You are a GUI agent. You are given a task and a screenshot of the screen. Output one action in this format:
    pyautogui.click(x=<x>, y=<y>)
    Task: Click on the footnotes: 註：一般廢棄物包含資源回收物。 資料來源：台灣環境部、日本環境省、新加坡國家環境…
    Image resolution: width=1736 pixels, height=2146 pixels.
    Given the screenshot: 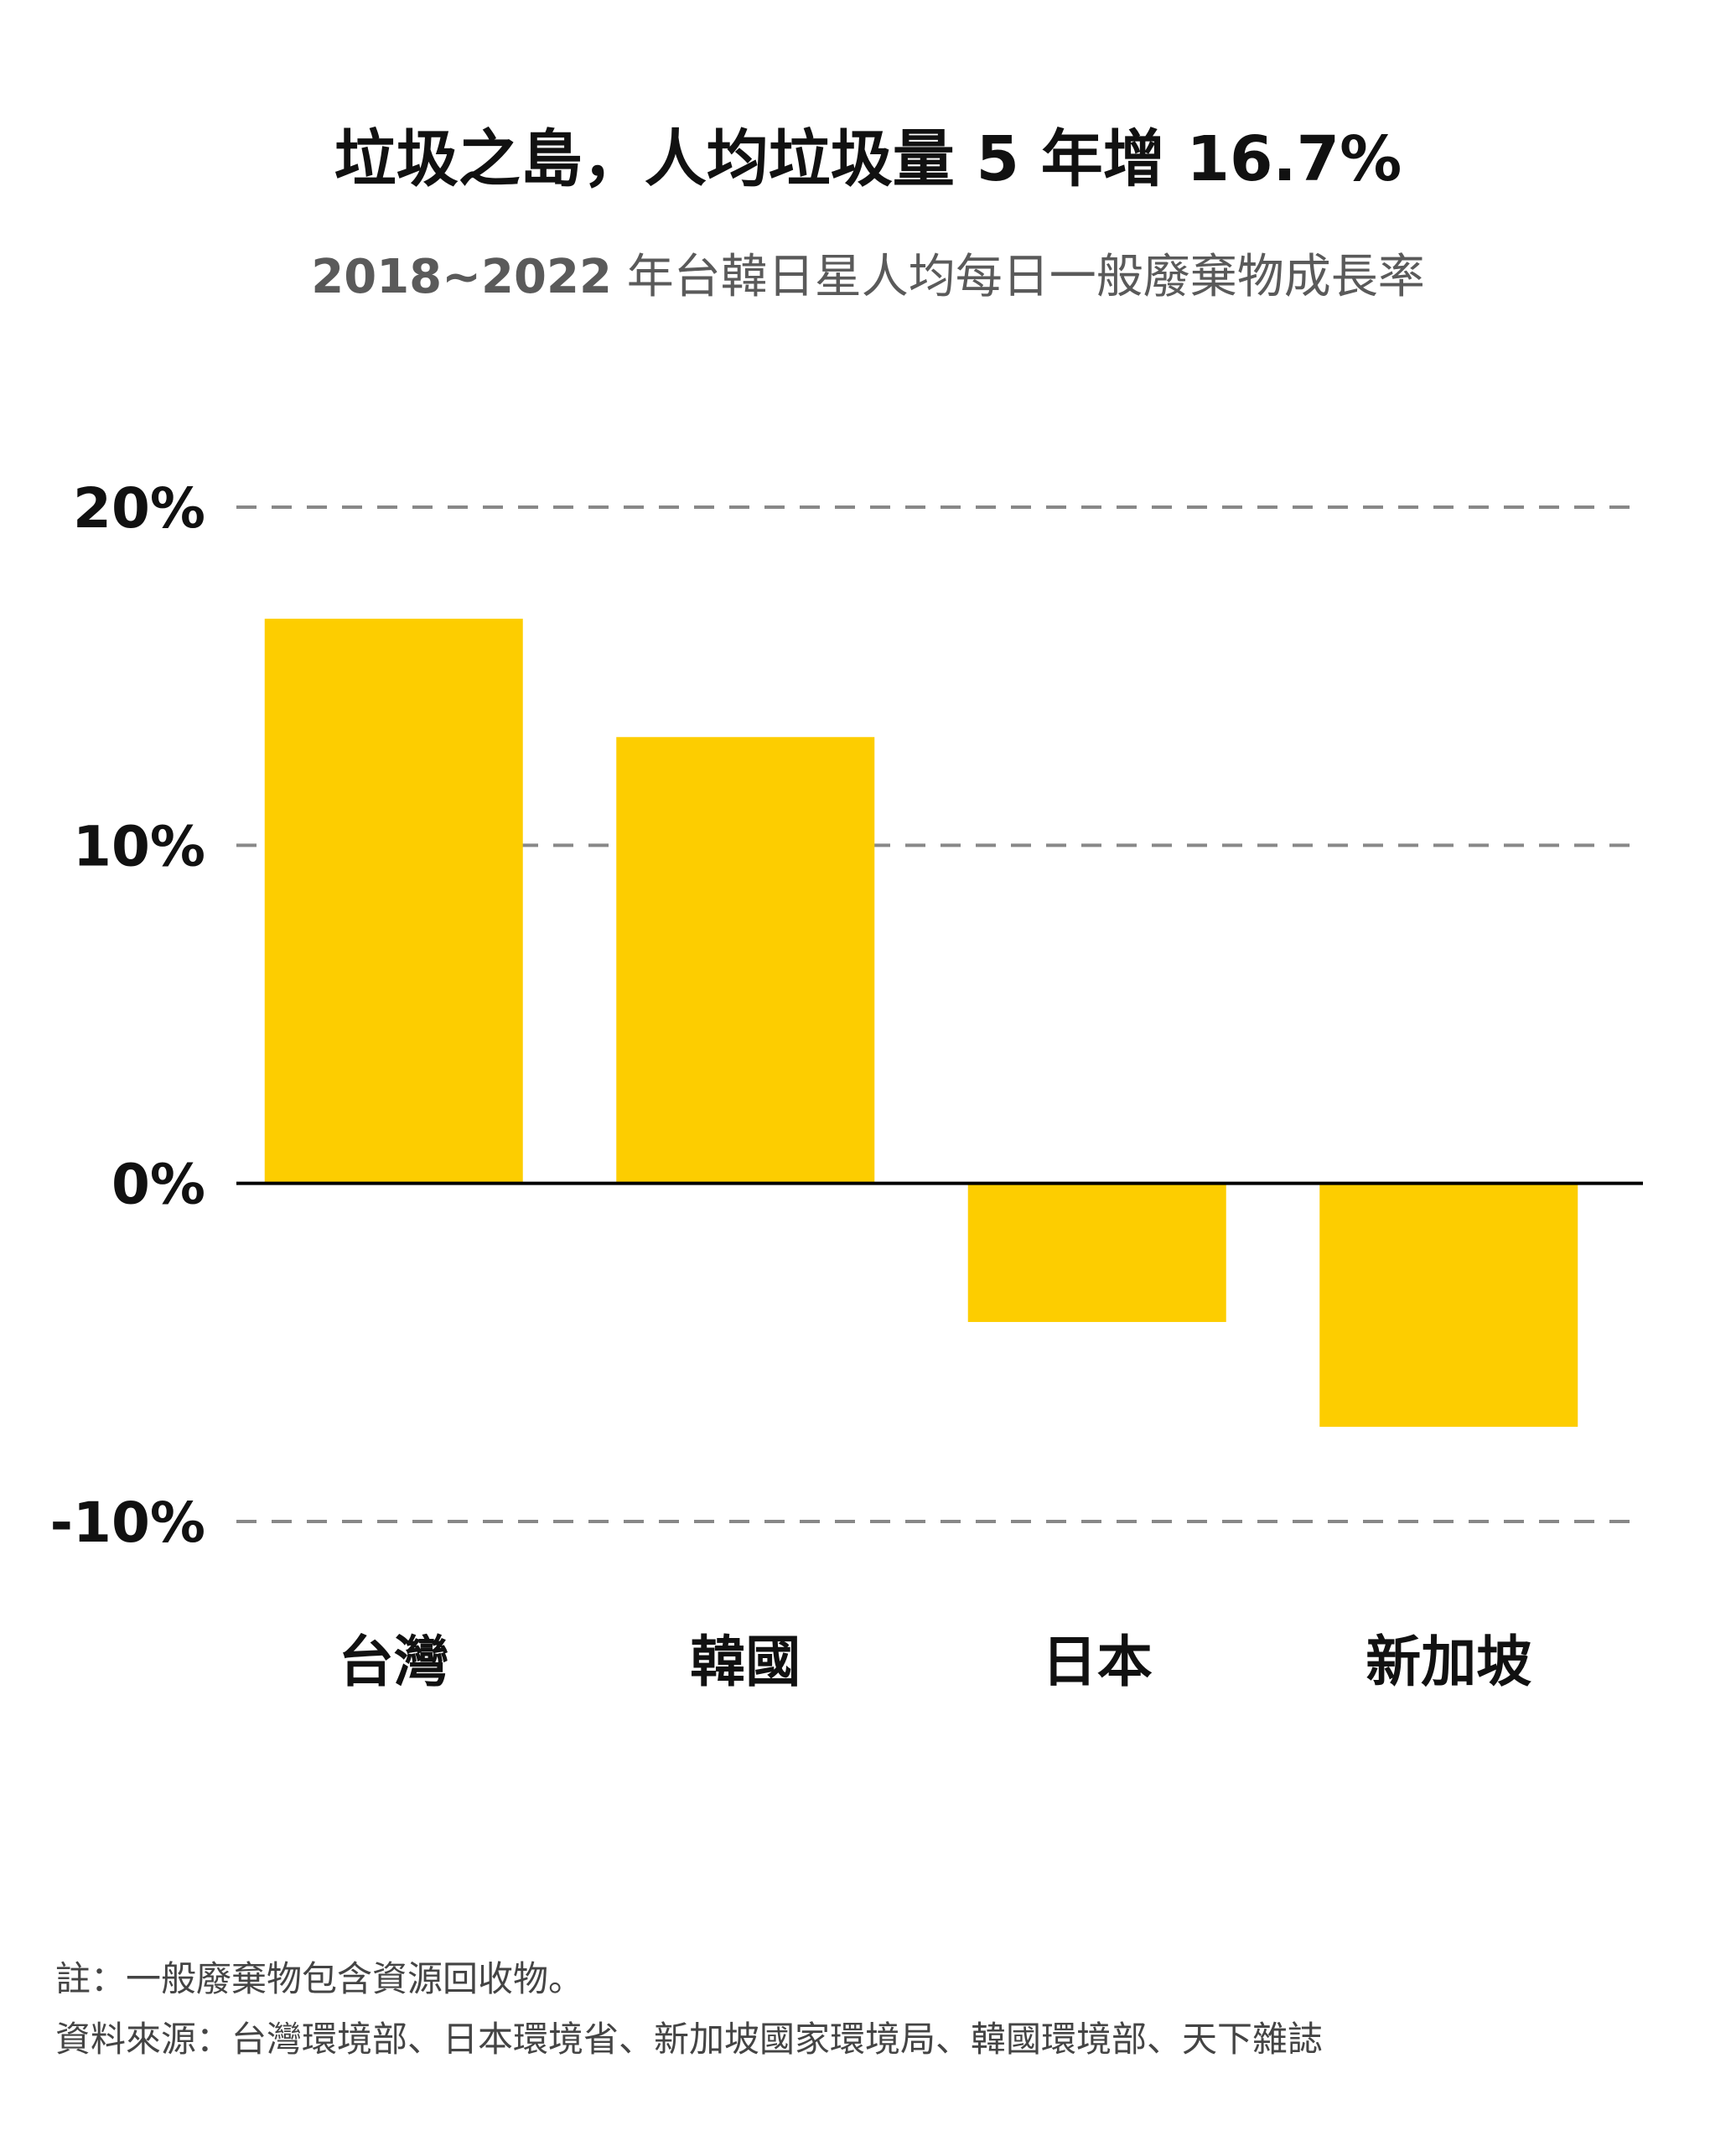 What is the action you would take?
    pyautogui.click(x=689, y=2009)
    